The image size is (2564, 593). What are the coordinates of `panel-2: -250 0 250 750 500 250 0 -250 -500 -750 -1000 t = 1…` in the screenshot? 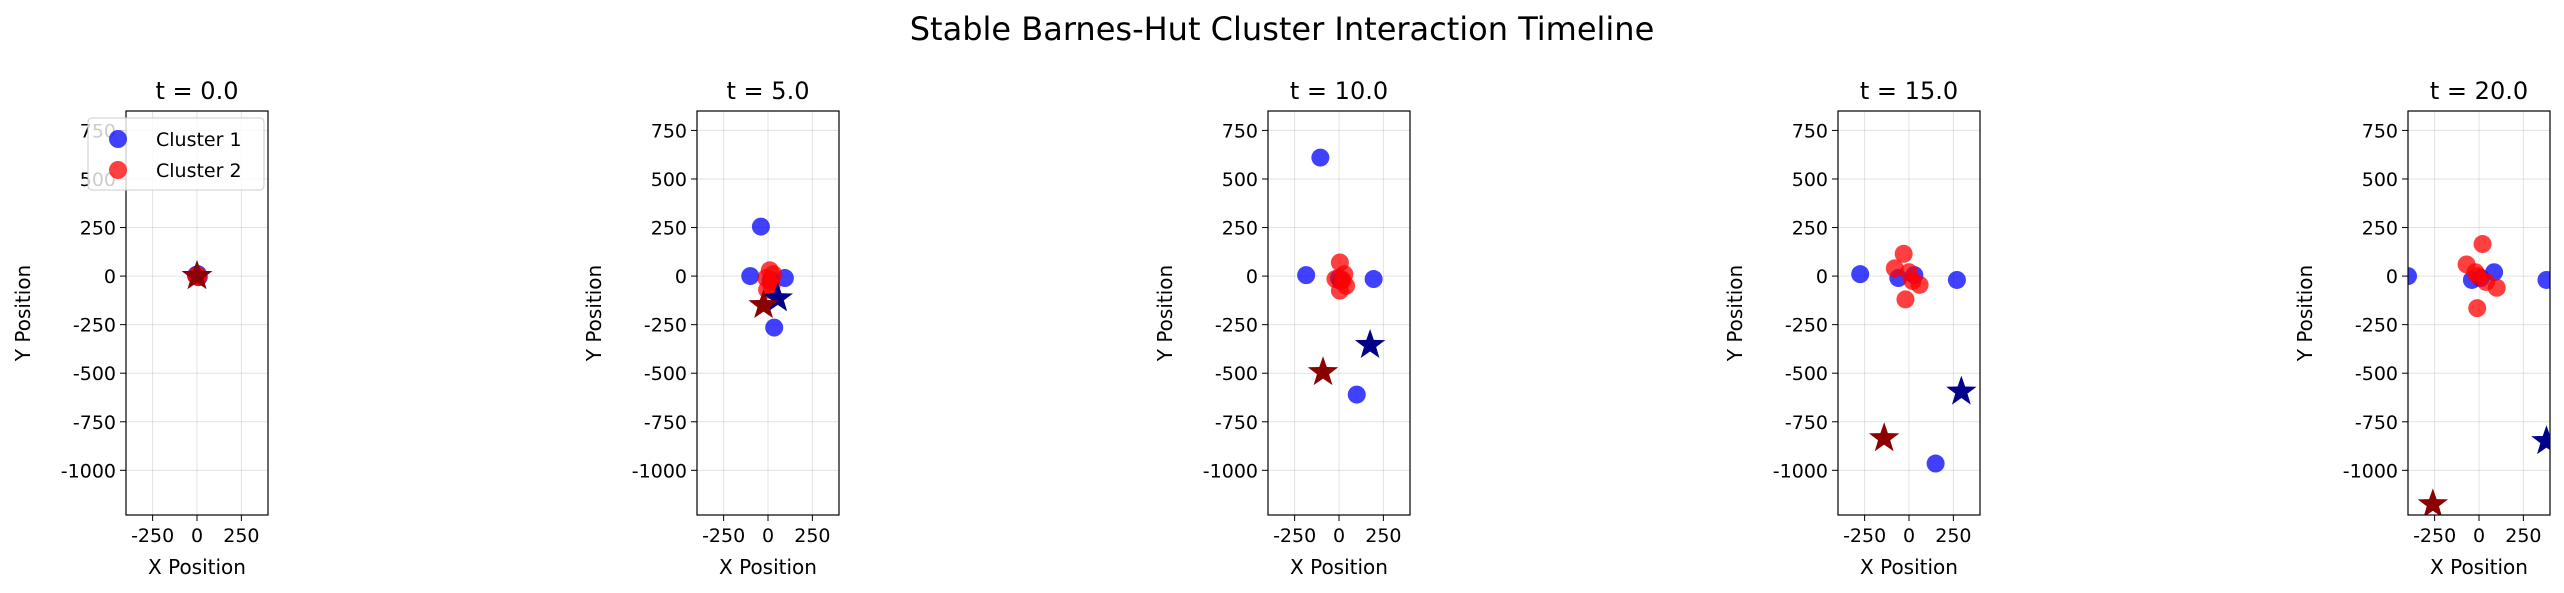 It's located at (1282, 328).